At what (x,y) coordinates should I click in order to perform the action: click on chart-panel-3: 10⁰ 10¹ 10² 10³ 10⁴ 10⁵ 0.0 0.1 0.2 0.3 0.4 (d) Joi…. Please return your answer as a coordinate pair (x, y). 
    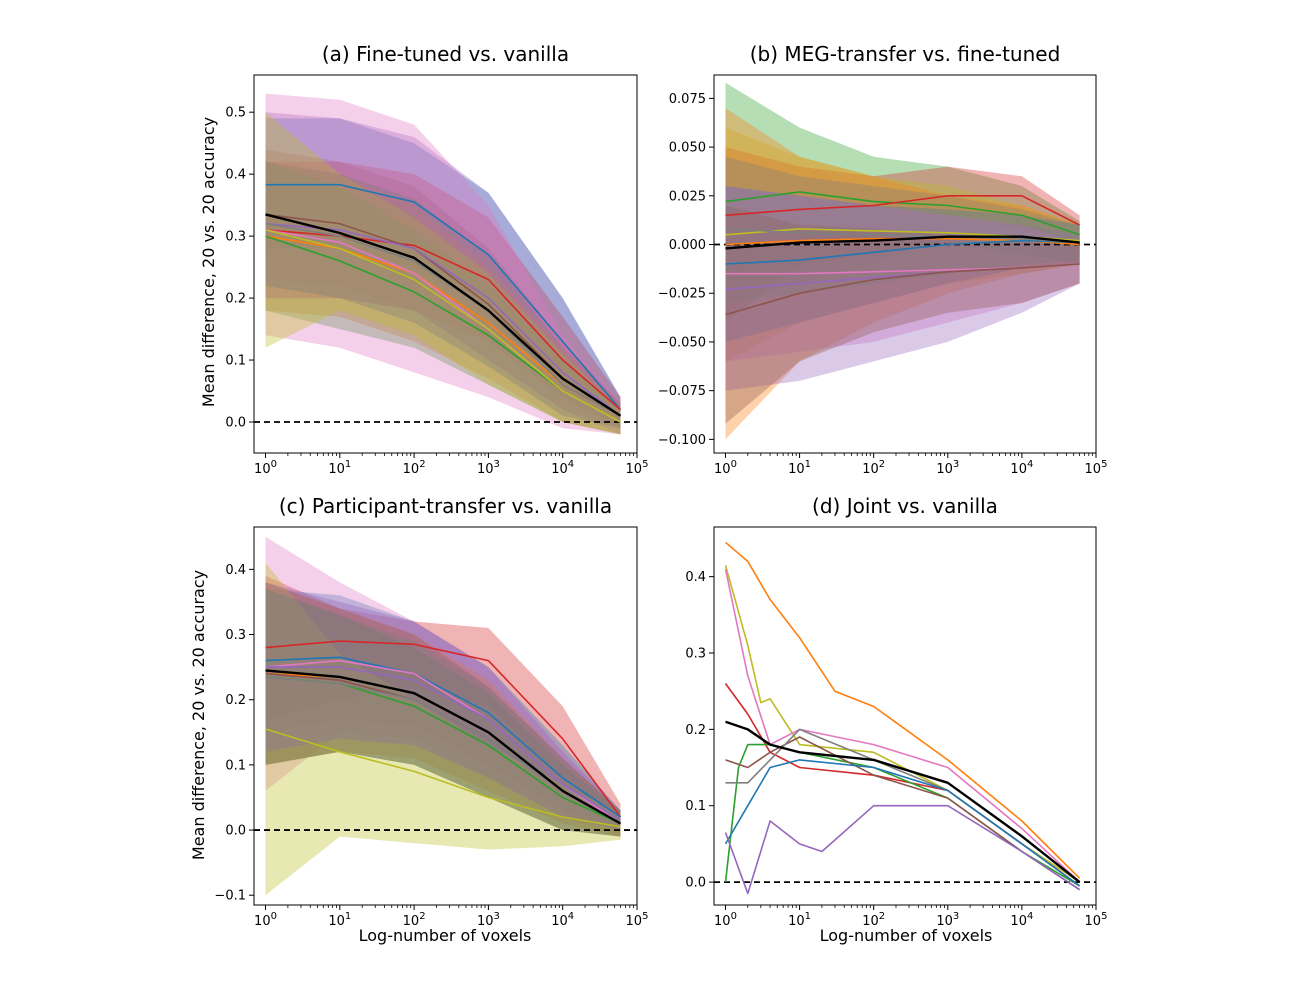
    Looking at the image, I should click on (896, 711).